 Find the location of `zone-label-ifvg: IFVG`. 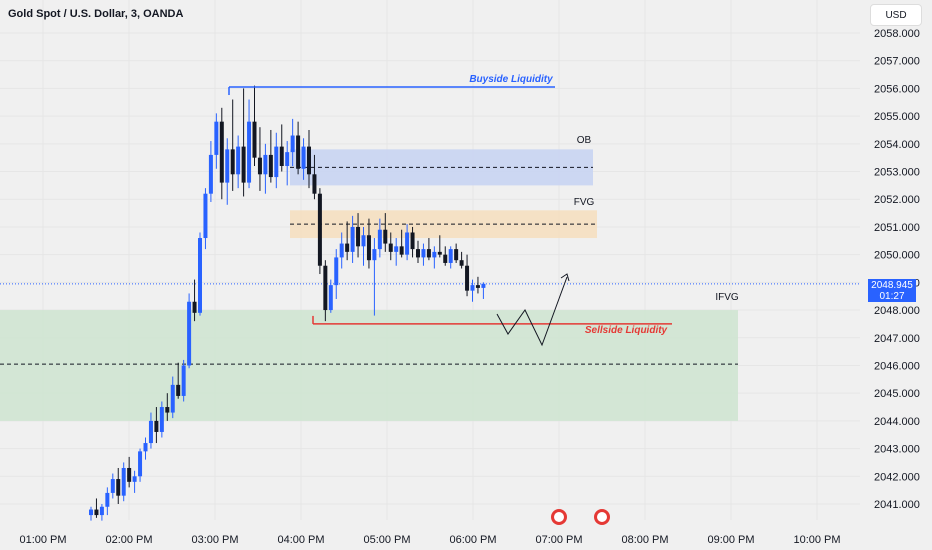

zone-label-ifvg: IFVG is located at coordinates (727, 297).